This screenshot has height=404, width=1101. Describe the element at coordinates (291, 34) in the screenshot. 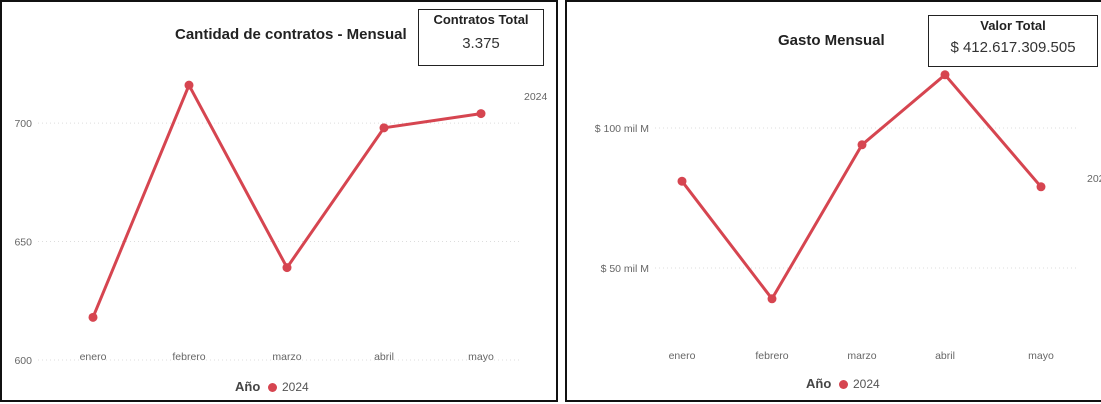

I see `contracts-chart-title: Cantidad de contratos - Mensual` at that location.